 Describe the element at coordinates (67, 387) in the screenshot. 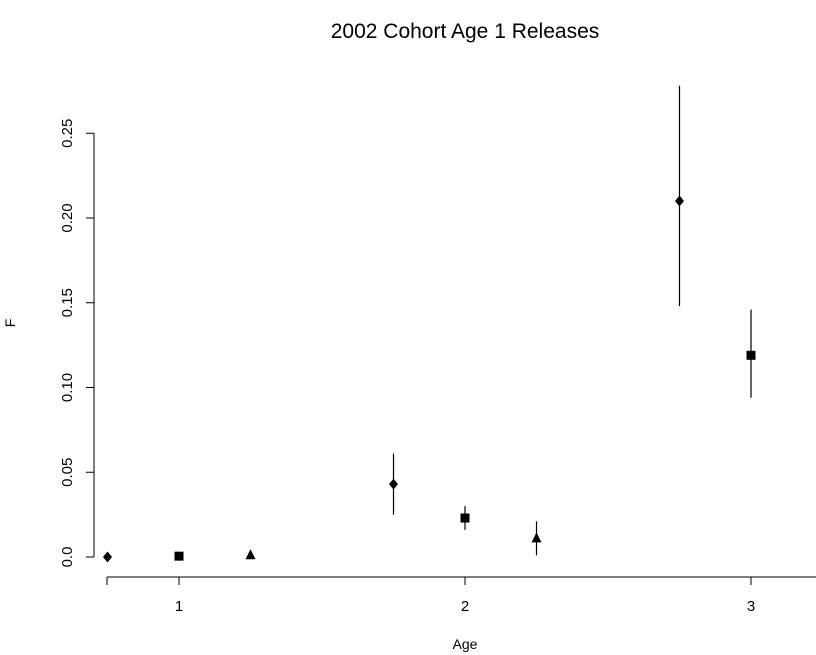

I see `y-tick-label: 0.10` at that location.